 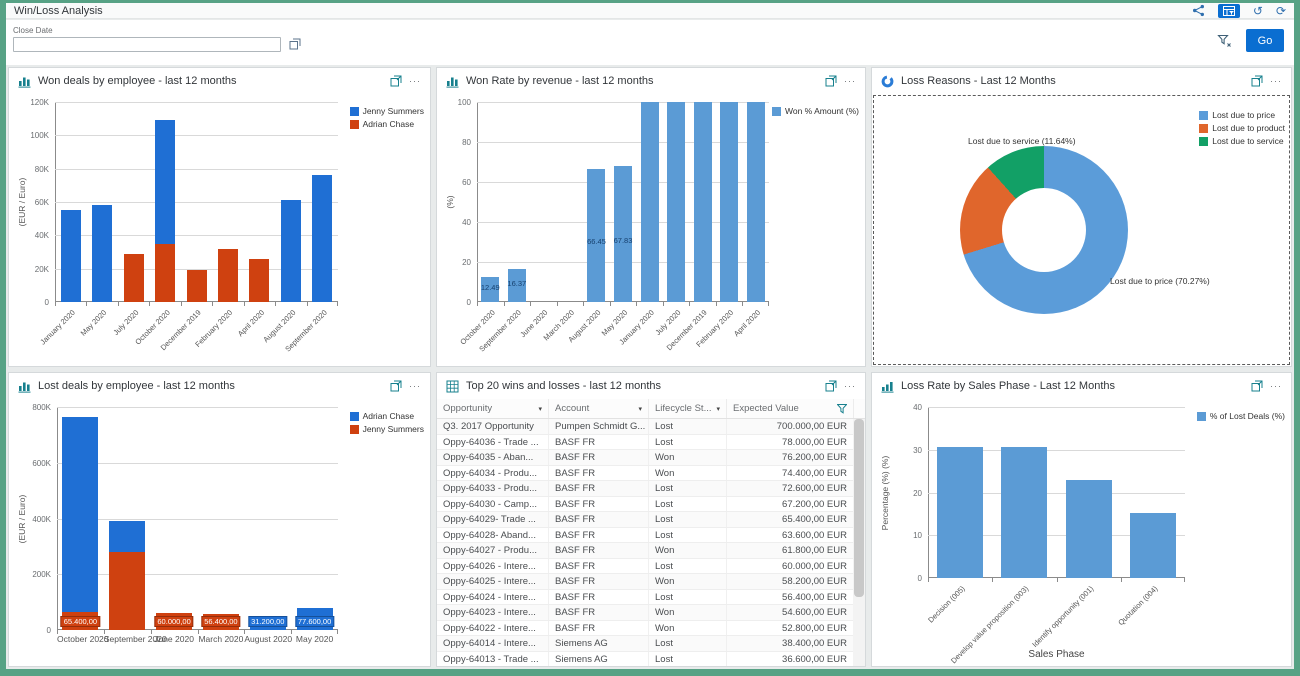 What do you see at coordinates (466, 222) in the screenshot?
I see `y-tick-label: 40` at bounding box center [466, 222].